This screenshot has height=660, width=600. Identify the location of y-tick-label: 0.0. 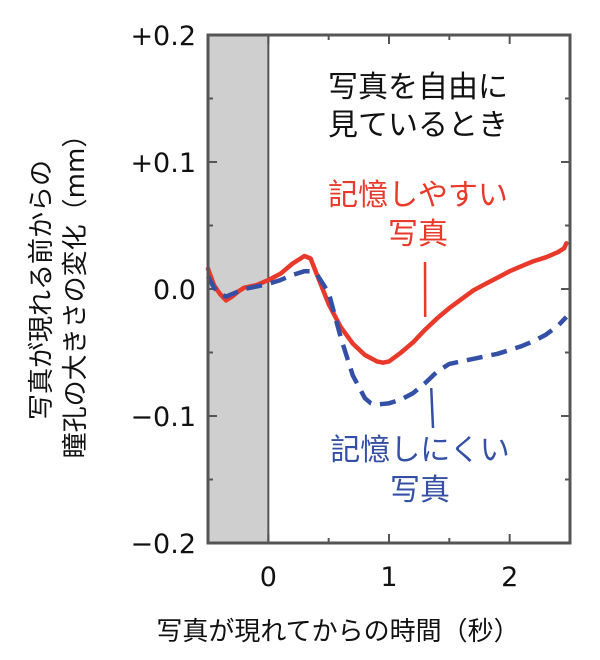
(174, 290).